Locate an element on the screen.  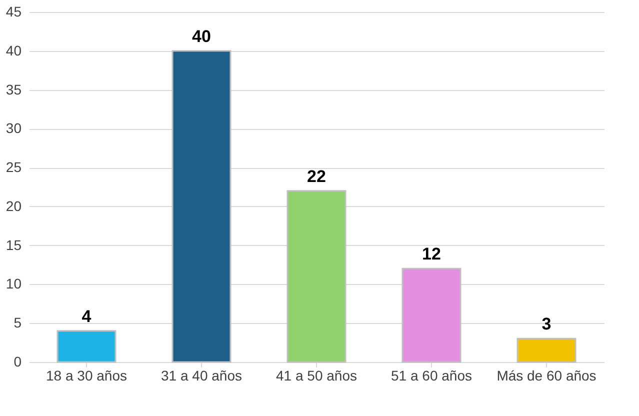
data-label: 22 is located at coordinates (316, 176).